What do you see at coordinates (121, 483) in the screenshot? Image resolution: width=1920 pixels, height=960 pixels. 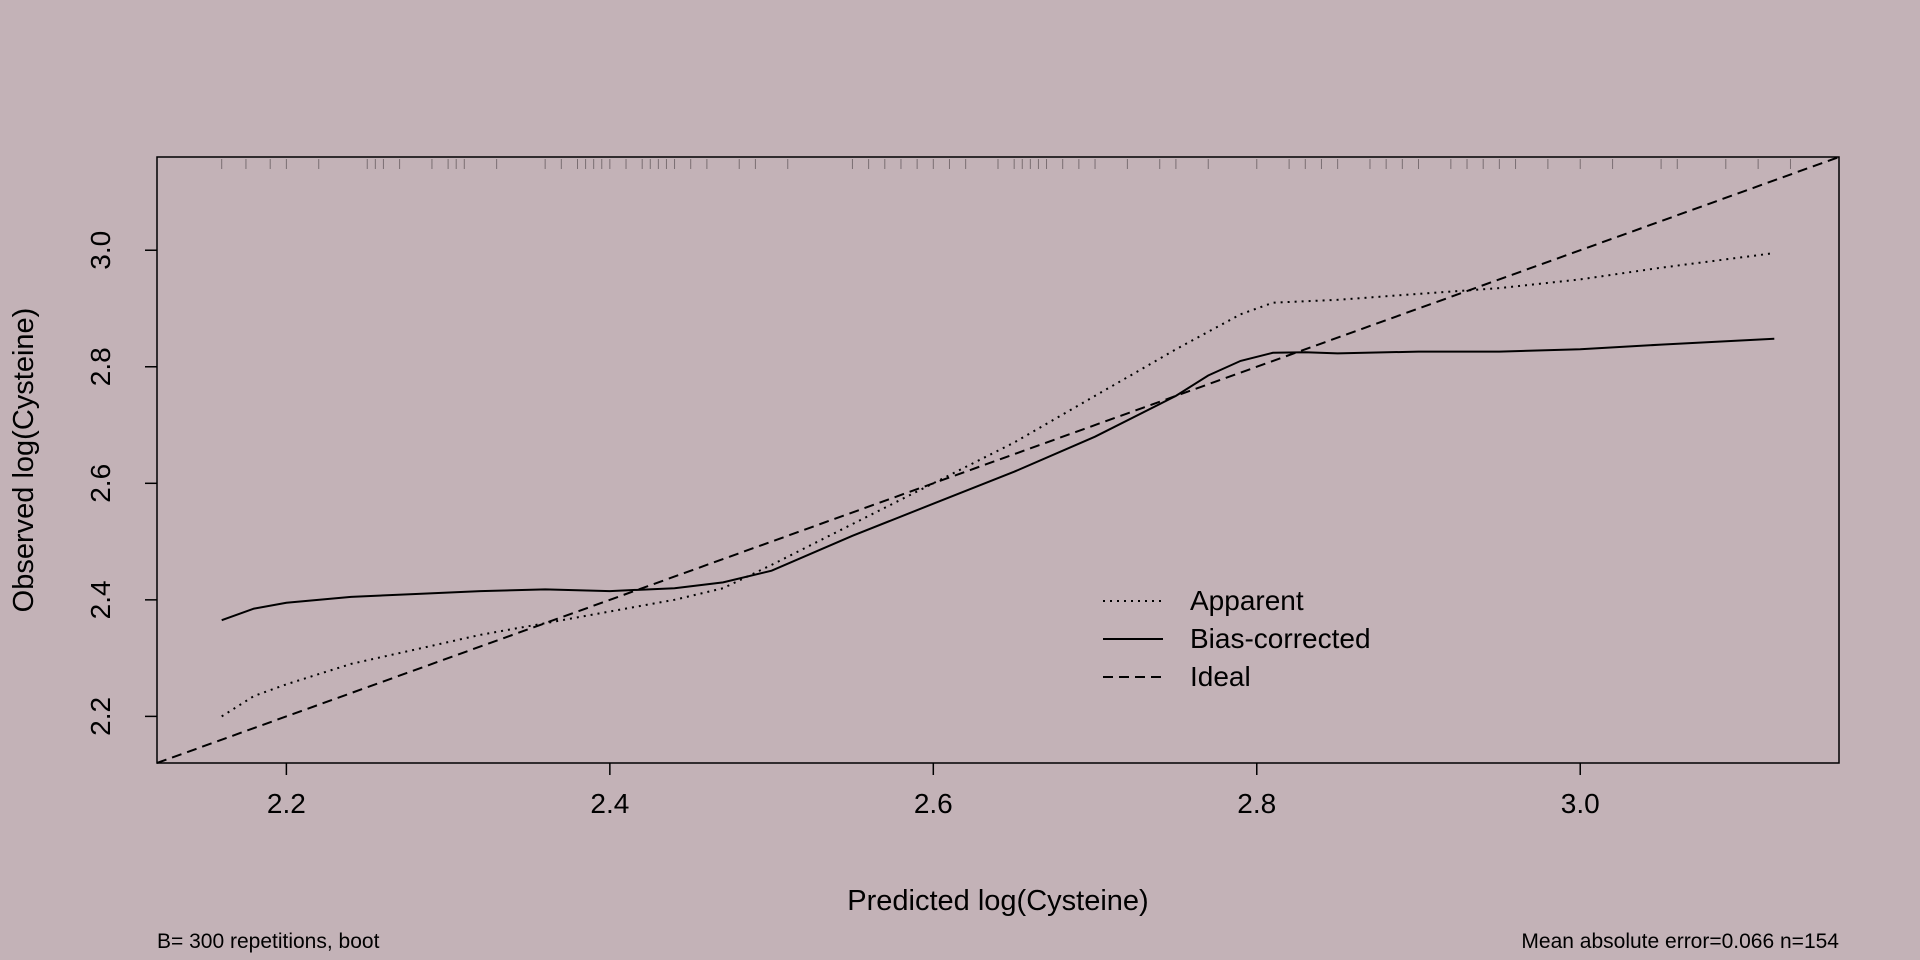 I see `y-axis: 2.2 2.4 2.6 2.8 3.0` at bounding box center [121, 483].